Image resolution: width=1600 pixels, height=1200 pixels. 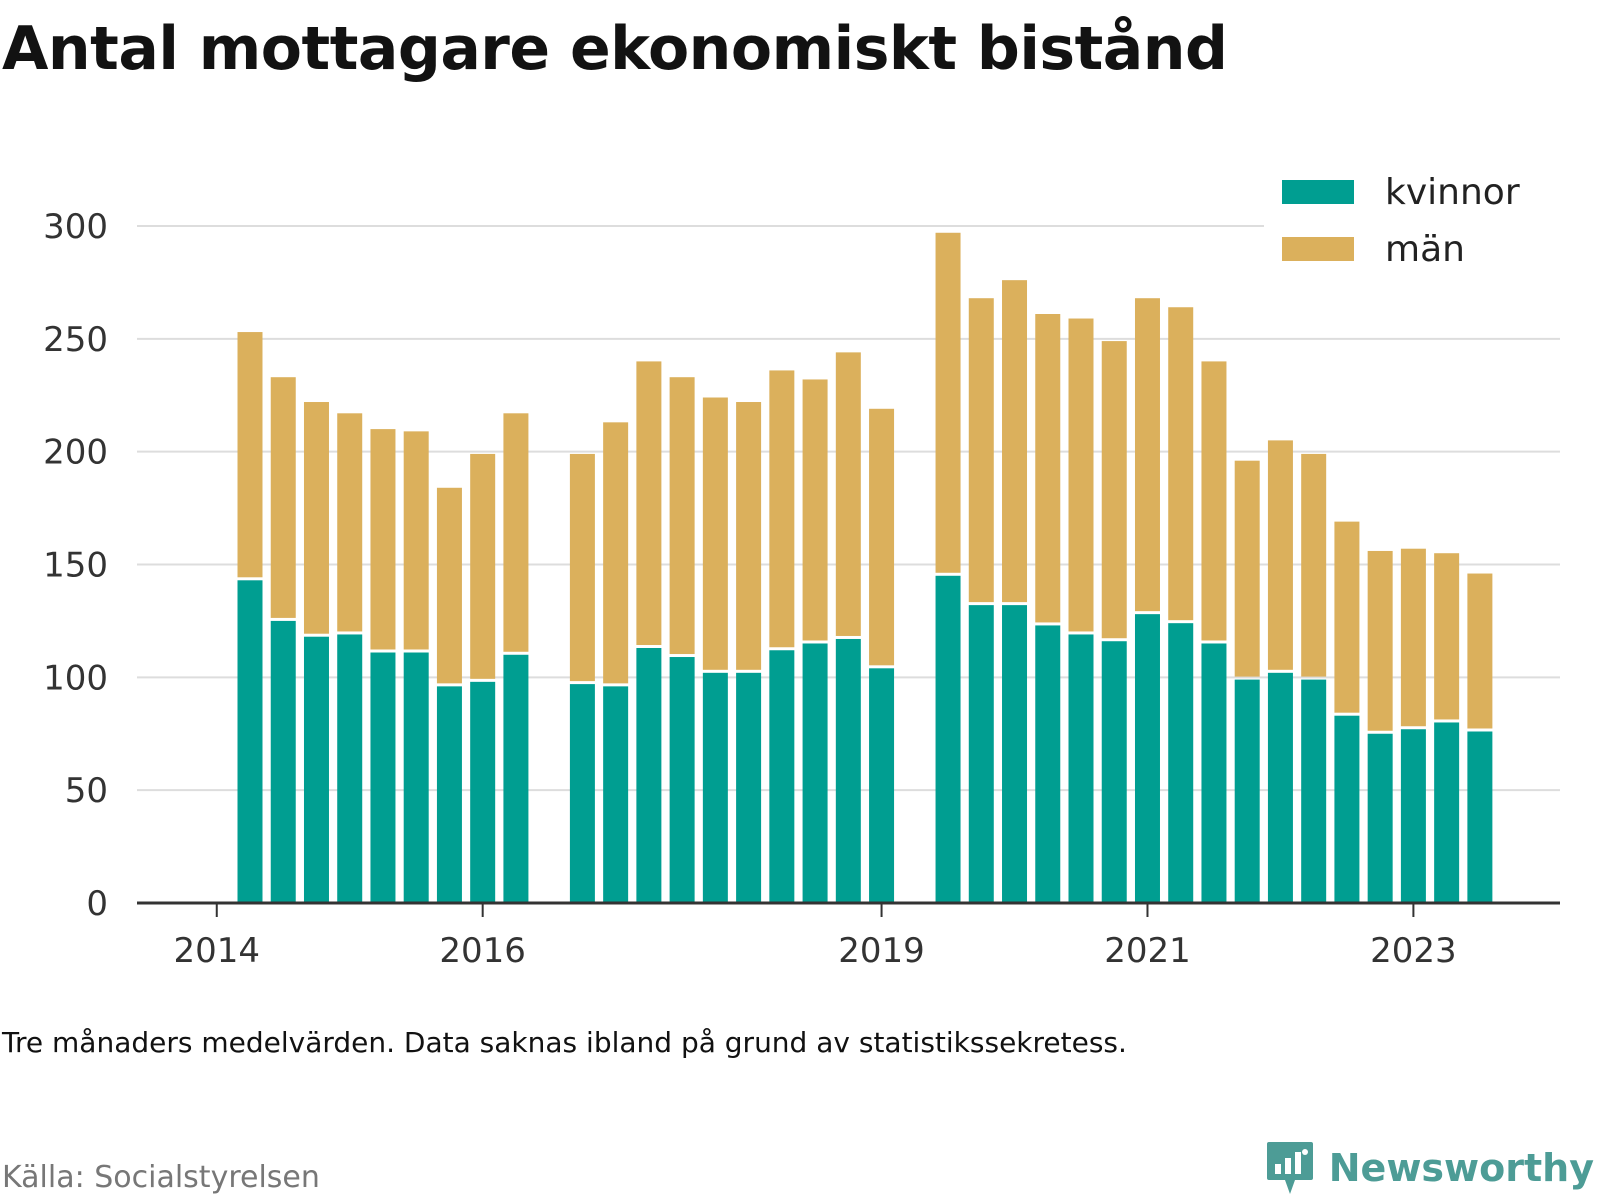 What do you see at coordinates (615, 49) in the screenshot?
I see `chart-title: Antal mottagare ekonomiskt bistånd` at bounding box center [615, 49].